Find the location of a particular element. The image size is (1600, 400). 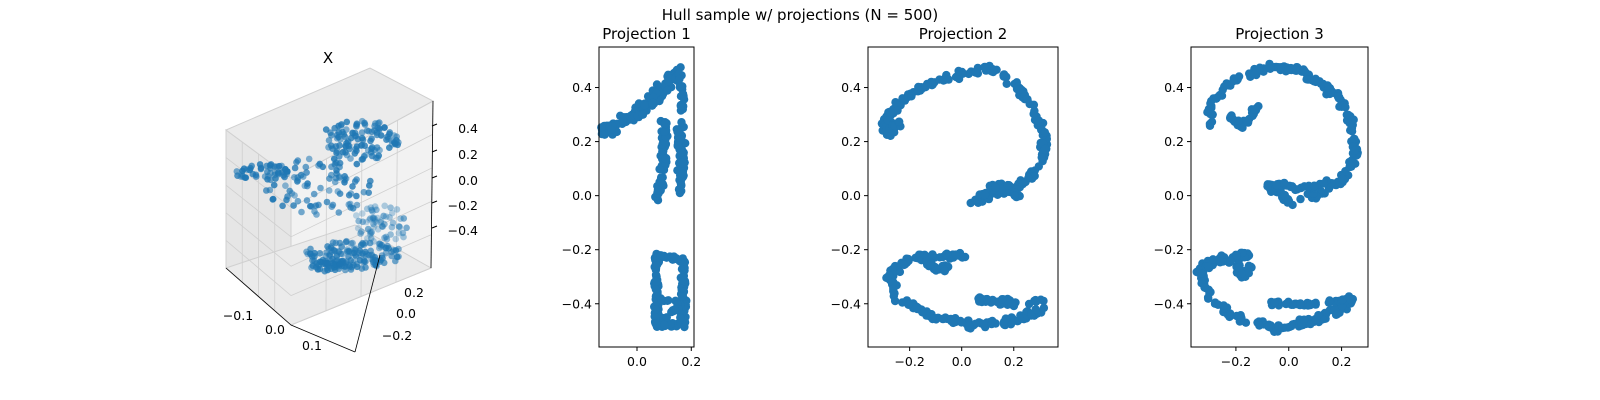

z-tick-label: −0.4 is located at coordinates (463, 230).